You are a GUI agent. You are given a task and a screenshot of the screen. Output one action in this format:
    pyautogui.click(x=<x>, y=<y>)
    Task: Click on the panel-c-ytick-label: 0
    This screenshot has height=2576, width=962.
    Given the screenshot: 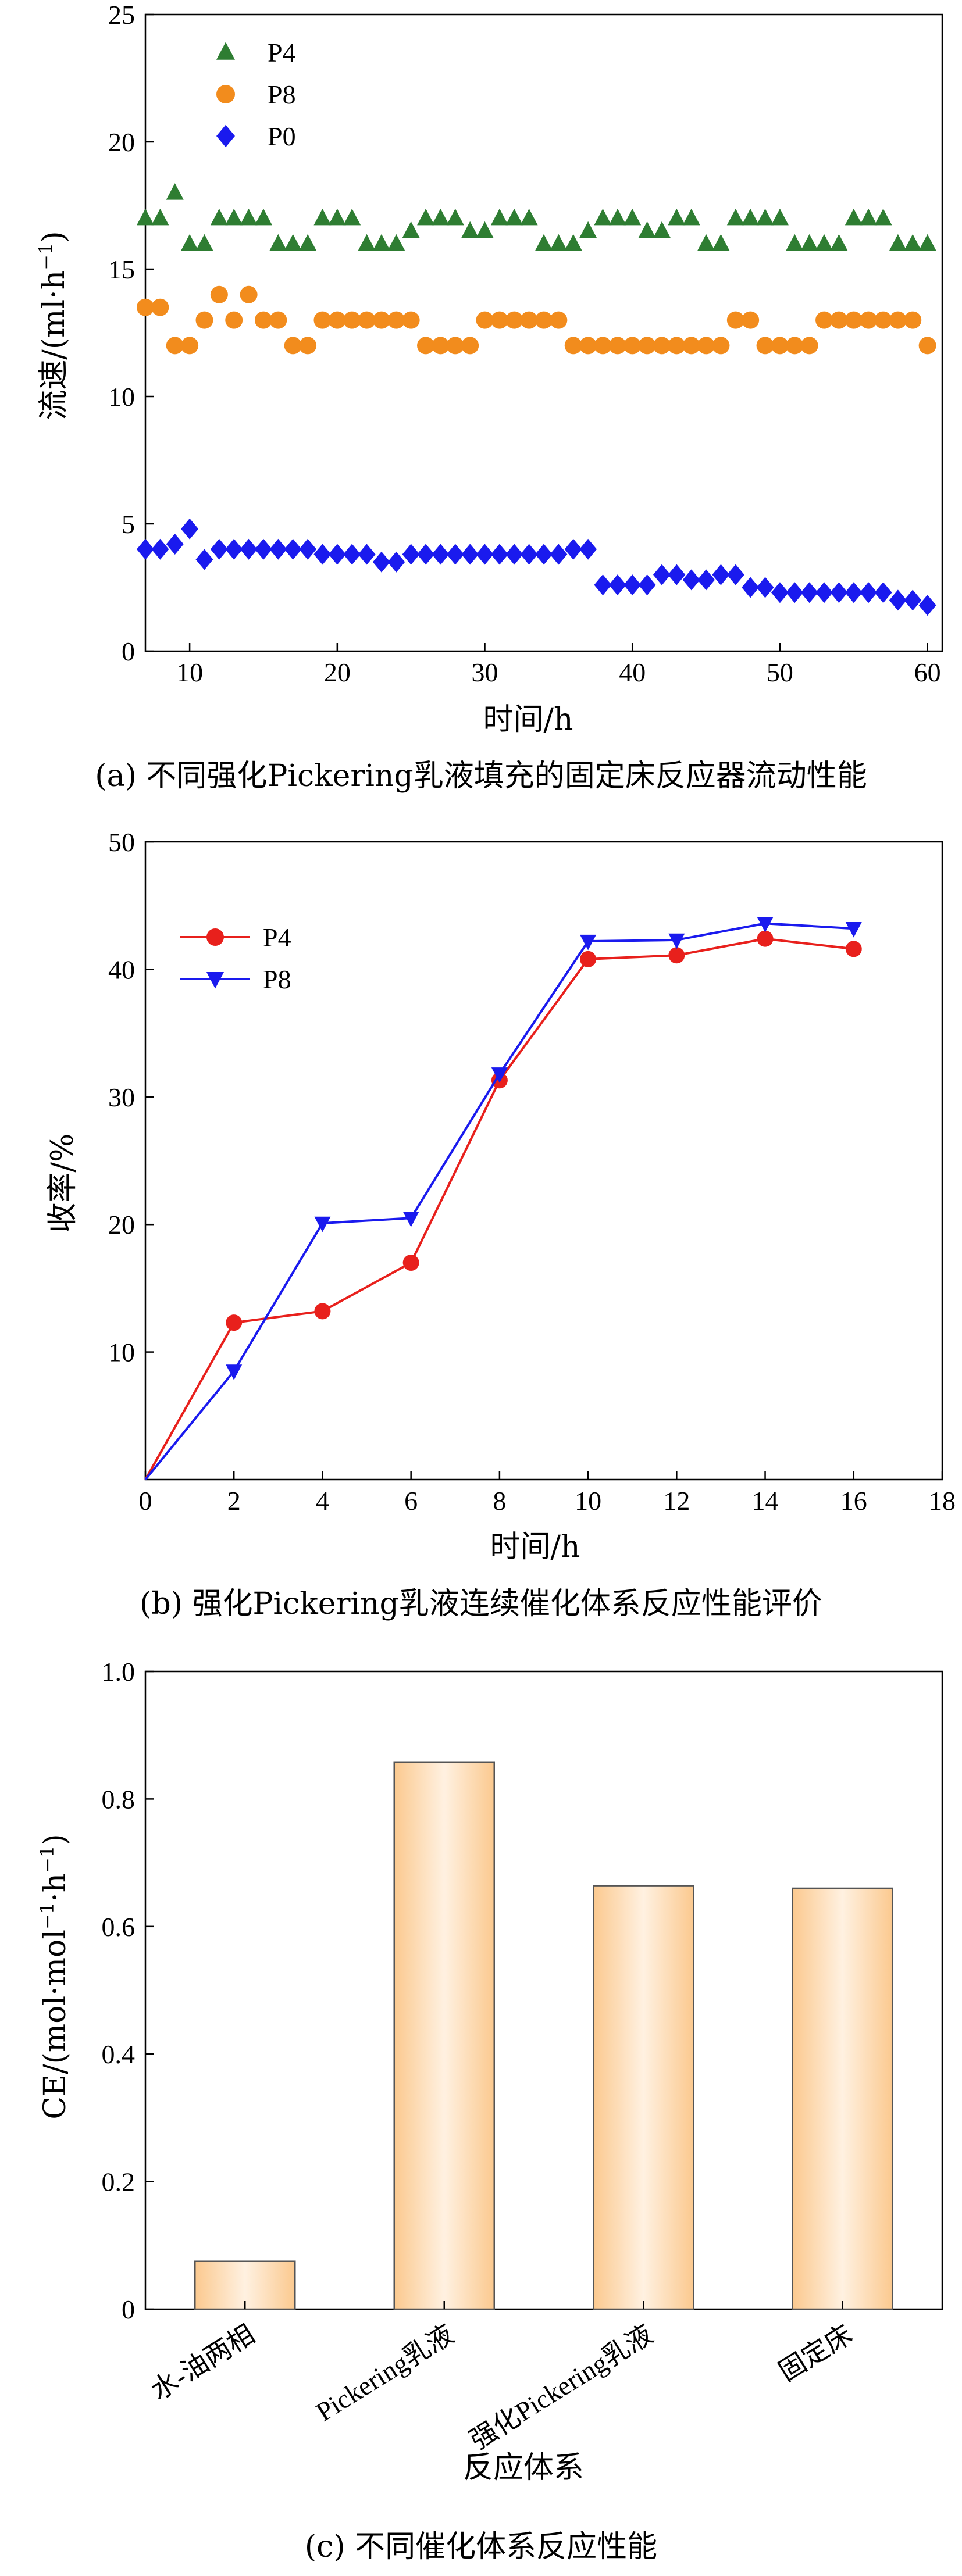 What is the action you would take?
    pyautogui.click(x=128, y=2309)
    